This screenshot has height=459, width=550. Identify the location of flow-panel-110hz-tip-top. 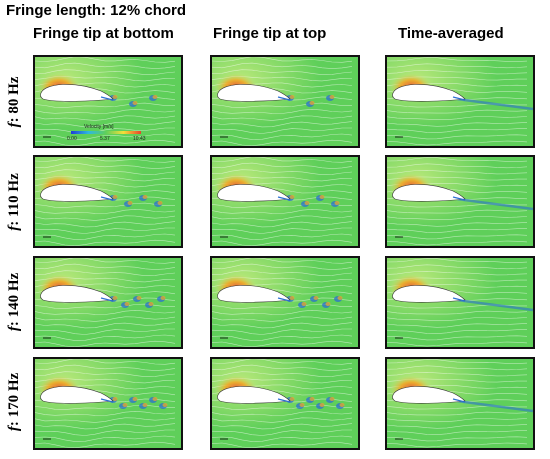
(285, 201).